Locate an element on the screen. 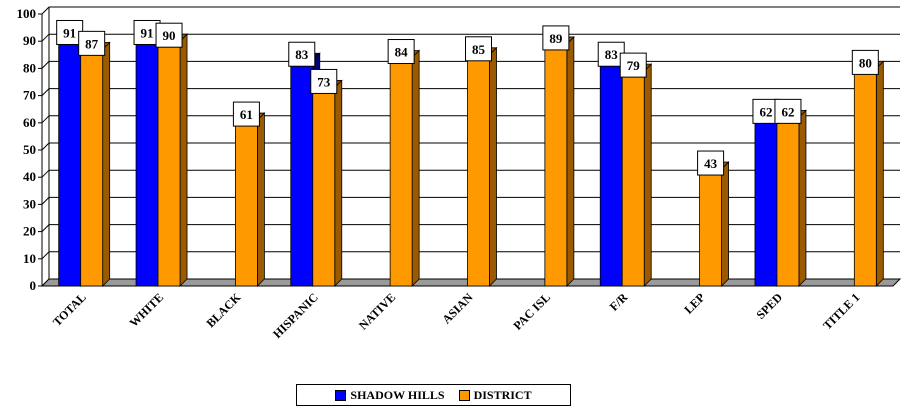  y-tick-label: 60 is located at coordinates (29, 122).